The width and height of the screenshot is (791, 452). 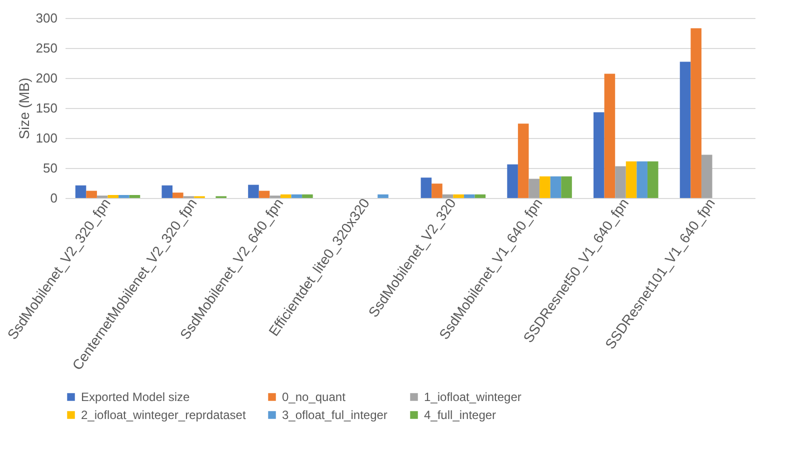 What do you see at coordinates (47, 18) in the screenshot?
I see `y-tick-label: 300` at bounding box center [47, 18].